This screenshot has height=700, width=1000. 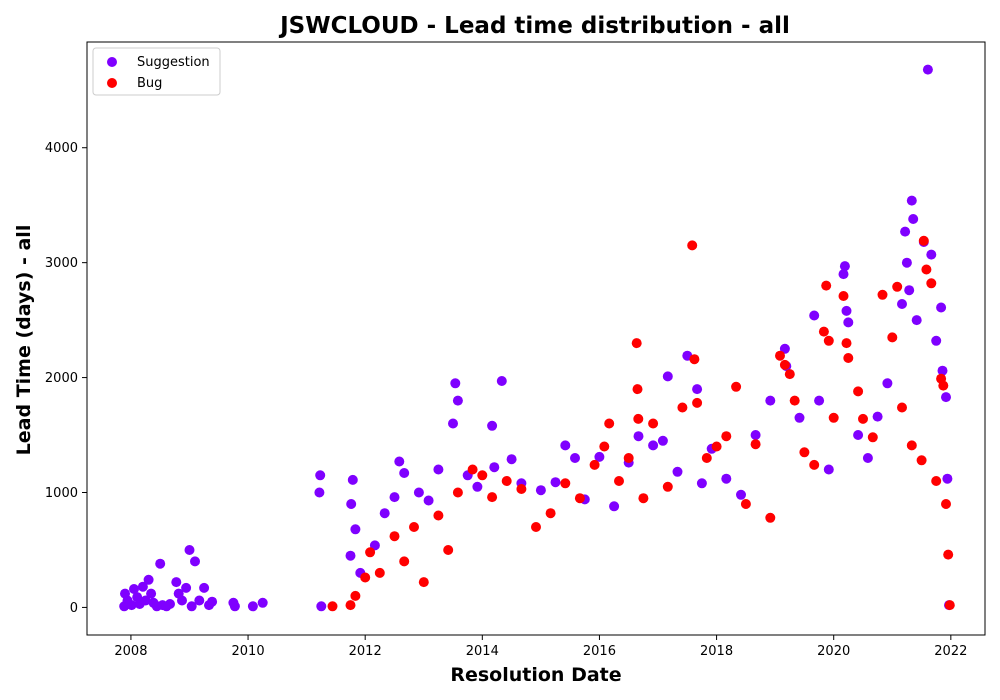 What do you see at coordinates (24, 340) in the screenshot?
I see `y-axis-label: Lead Time (days) - all` at bounding box center [24, 340].